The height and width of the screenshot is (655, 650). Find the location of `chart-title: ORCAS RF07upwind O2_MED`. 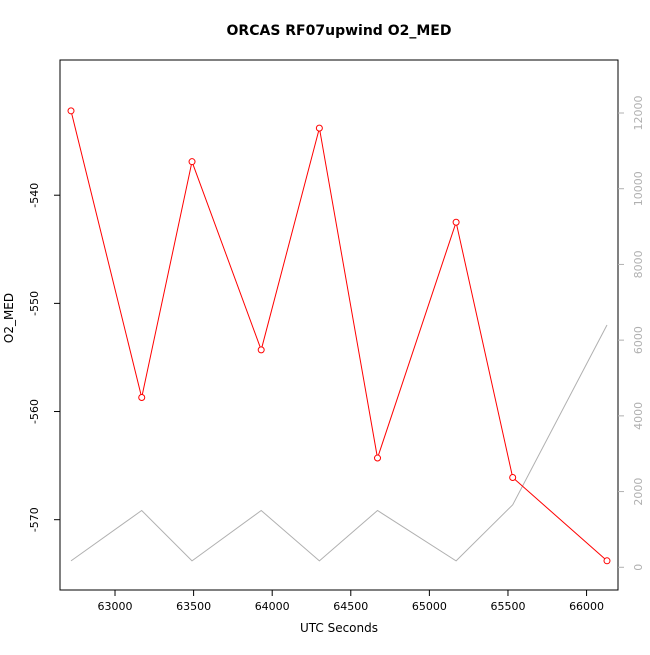

chart-title: ORCAS RF07upwind O2_MED is located at coordinates (339, 31).